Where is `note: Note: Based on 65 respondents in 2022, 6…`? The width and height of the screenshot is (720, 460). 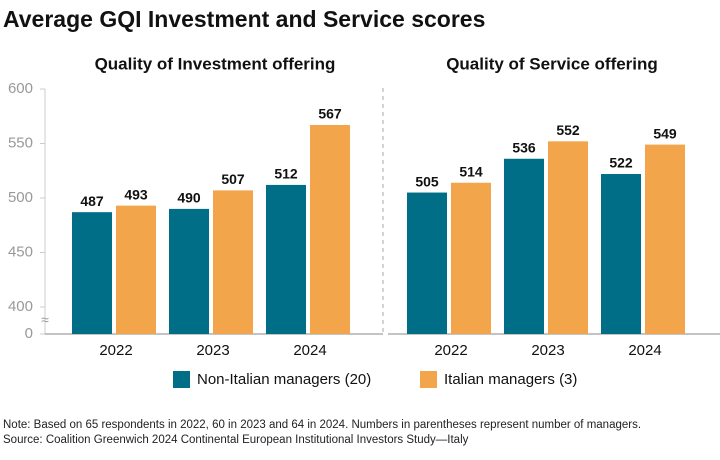
note: Note: Based on 65 respondents in 2022, 6… is located at coordinates (322, 425).